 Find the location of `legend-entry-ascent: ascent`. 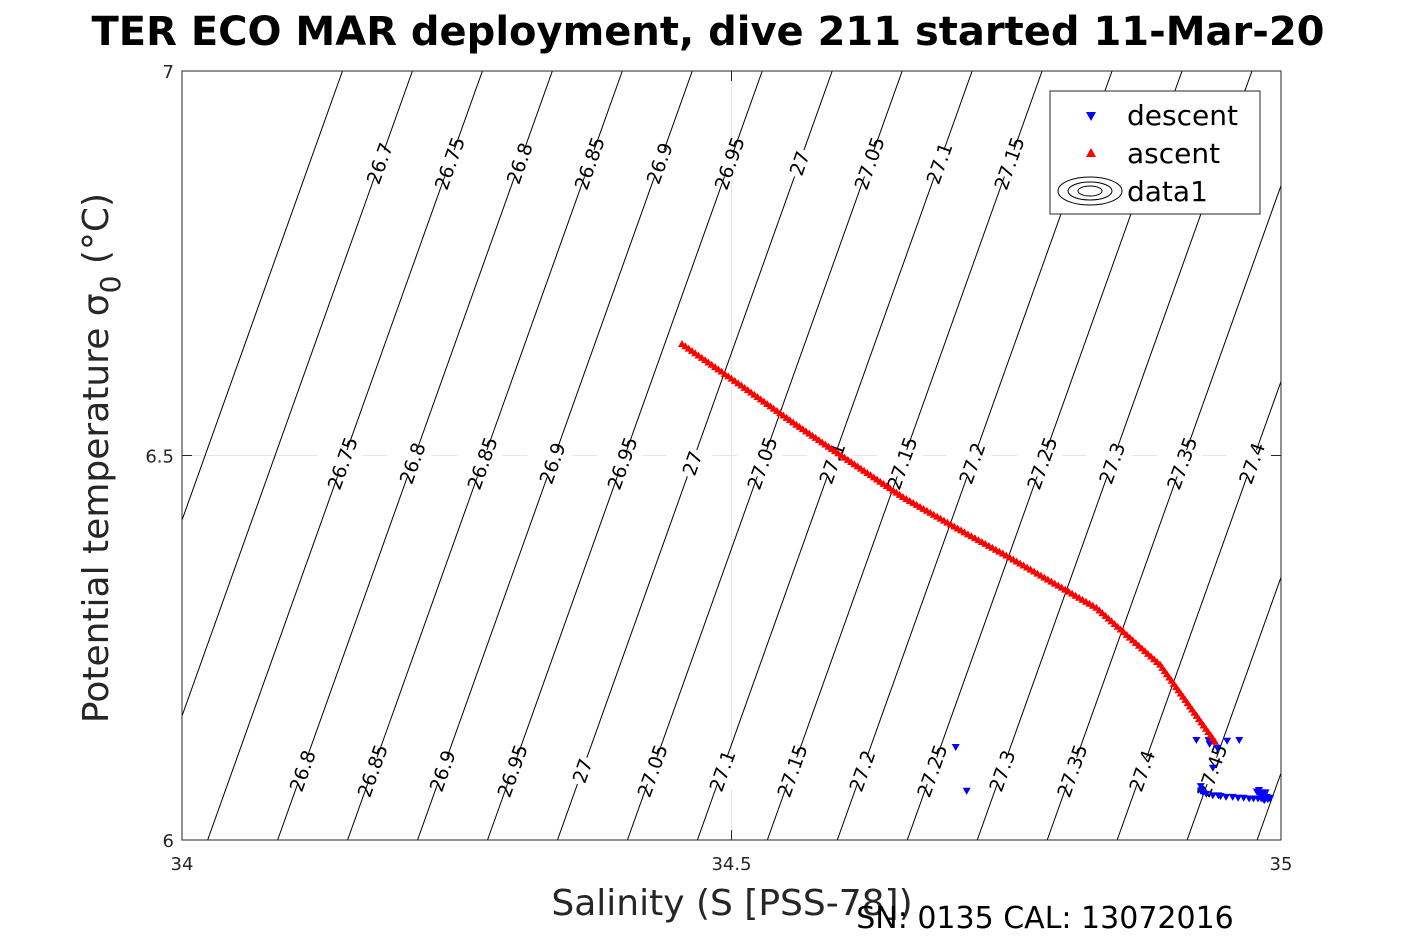

legend-entry-ascent: ascent is located at coordinates (1153, 153).